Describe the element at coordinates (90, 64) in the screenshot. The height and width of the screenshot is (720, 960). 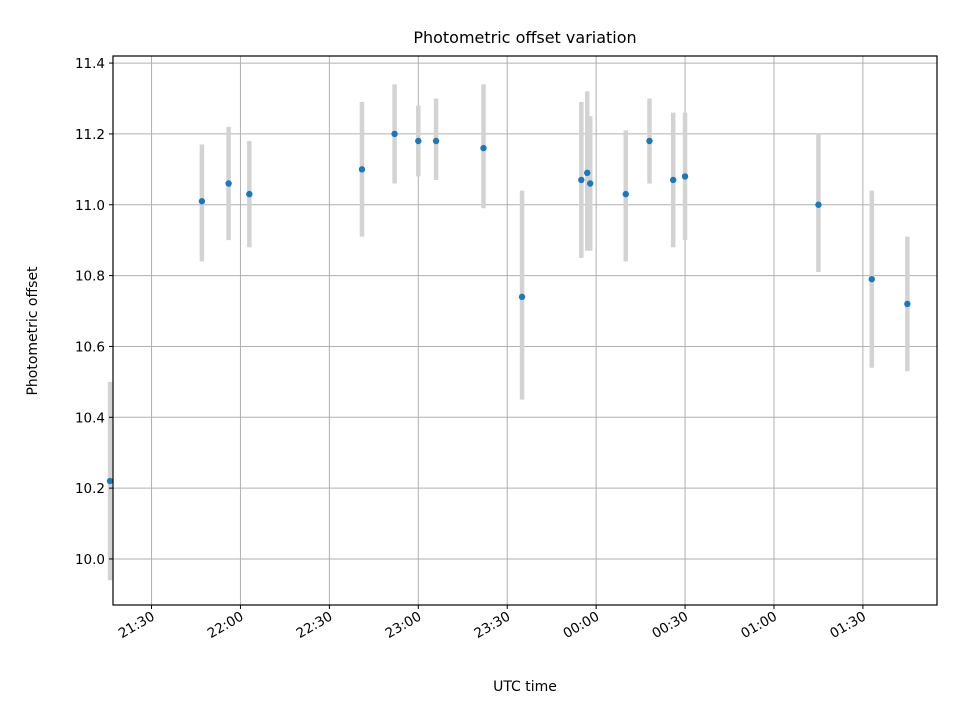
I see `y-tick-label: 11.4` at that location.